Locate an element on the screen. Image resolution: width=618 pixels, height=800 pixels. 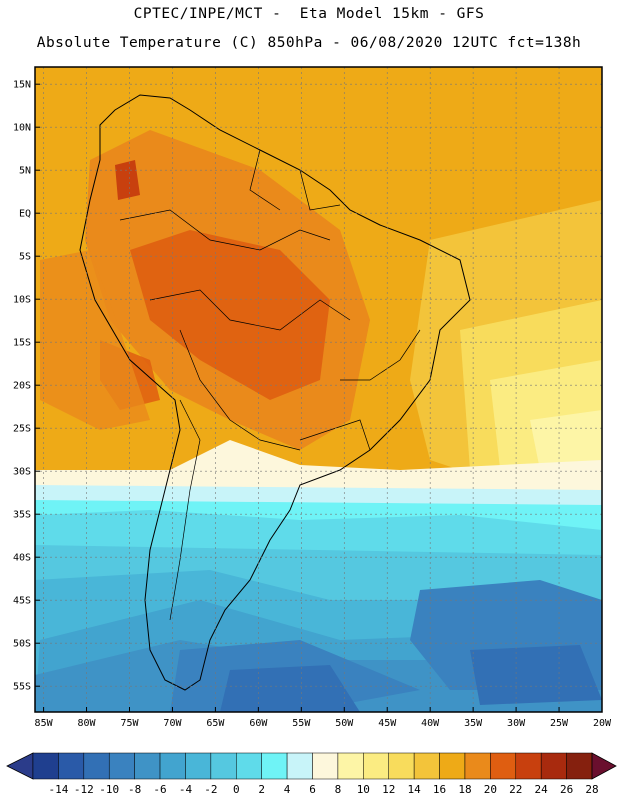
colorbar-tick-label: -14 is located at coordinates (58, 789).